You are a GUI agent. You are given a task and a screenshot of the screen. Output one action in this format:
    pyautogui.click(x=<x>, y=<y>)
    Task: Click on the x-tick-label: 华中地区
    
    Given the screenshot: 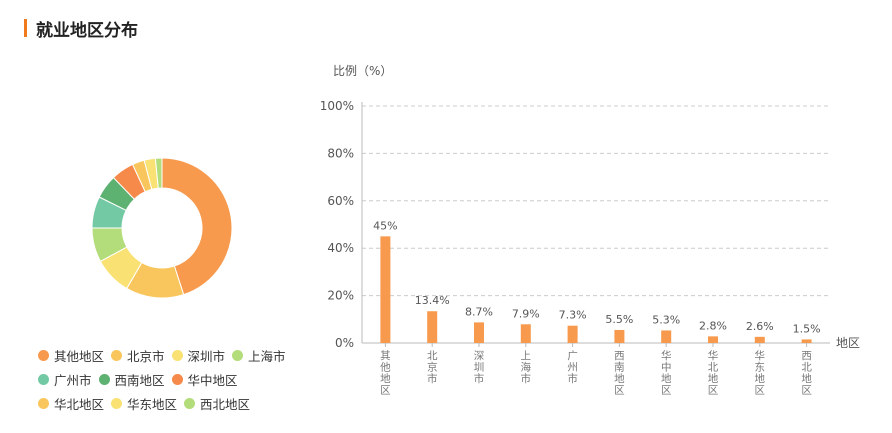 What is the action you would take?
    pyautogui.click(x=666, y=373)
    